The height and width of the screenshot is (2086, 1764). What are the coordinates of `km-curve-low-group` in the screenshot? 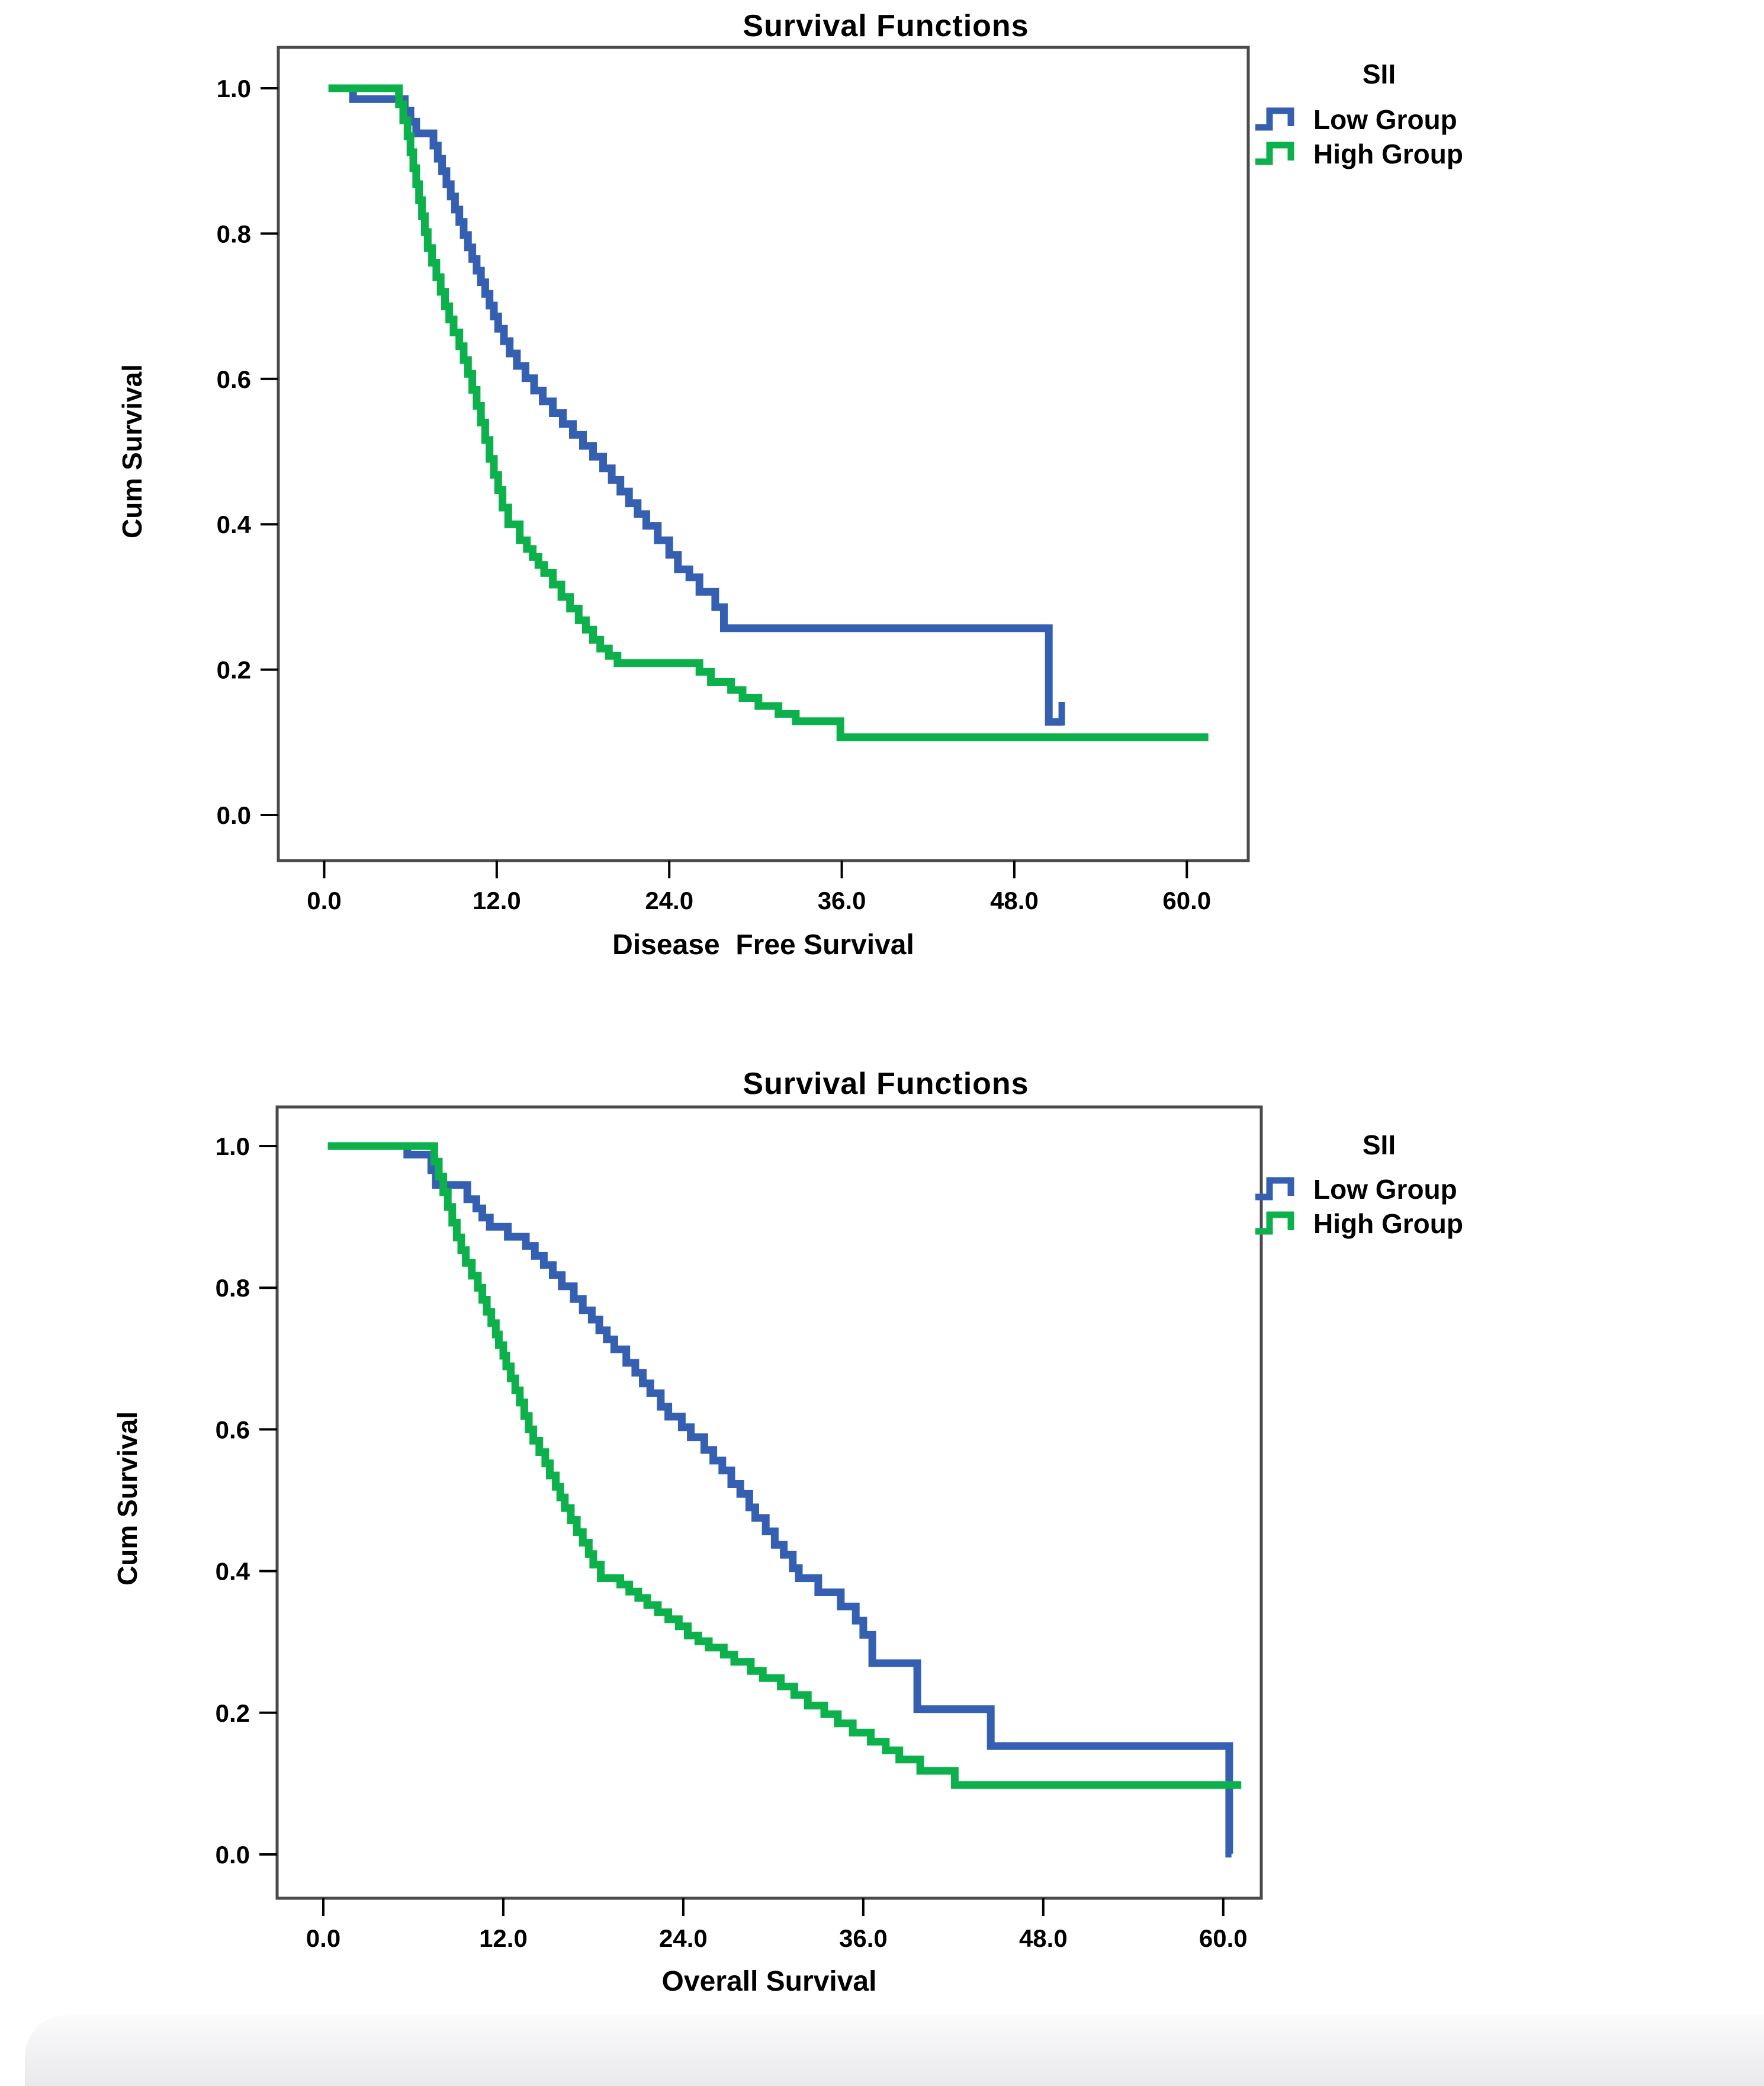 It's located at (695, 405).